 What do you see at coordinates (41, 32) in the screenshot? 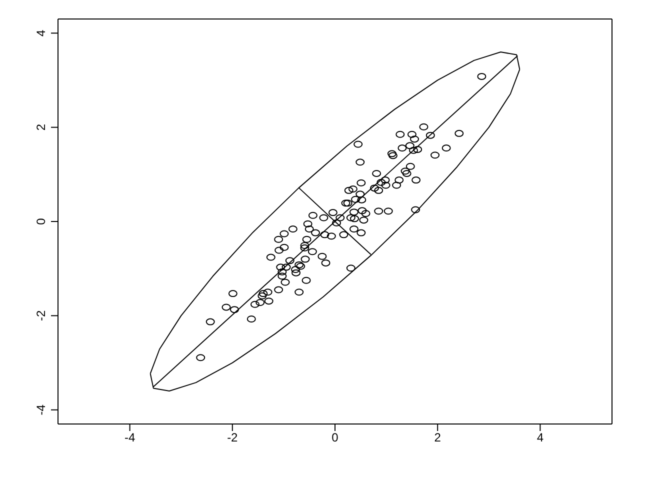
I see `y-tick-label: 4` at bounding box center [41, 32].